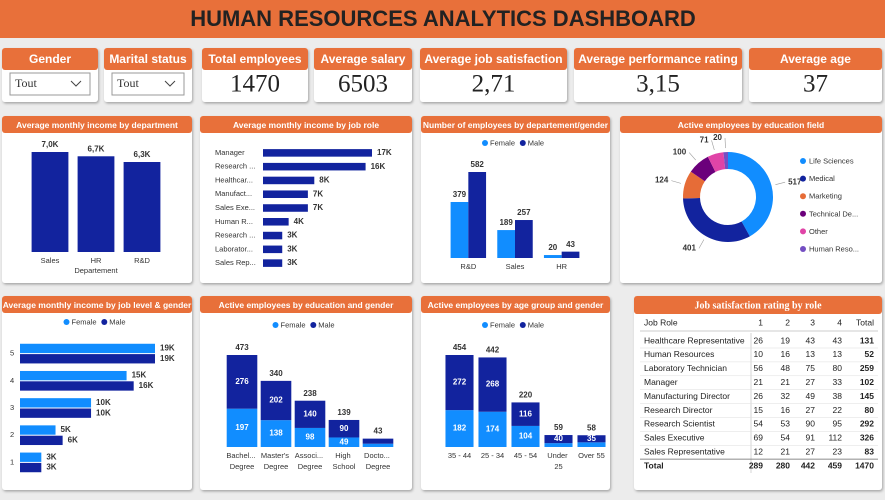 This screenshot has height=500, width=885. I want to click on kpi-value: 2,71, so click(494, 84).